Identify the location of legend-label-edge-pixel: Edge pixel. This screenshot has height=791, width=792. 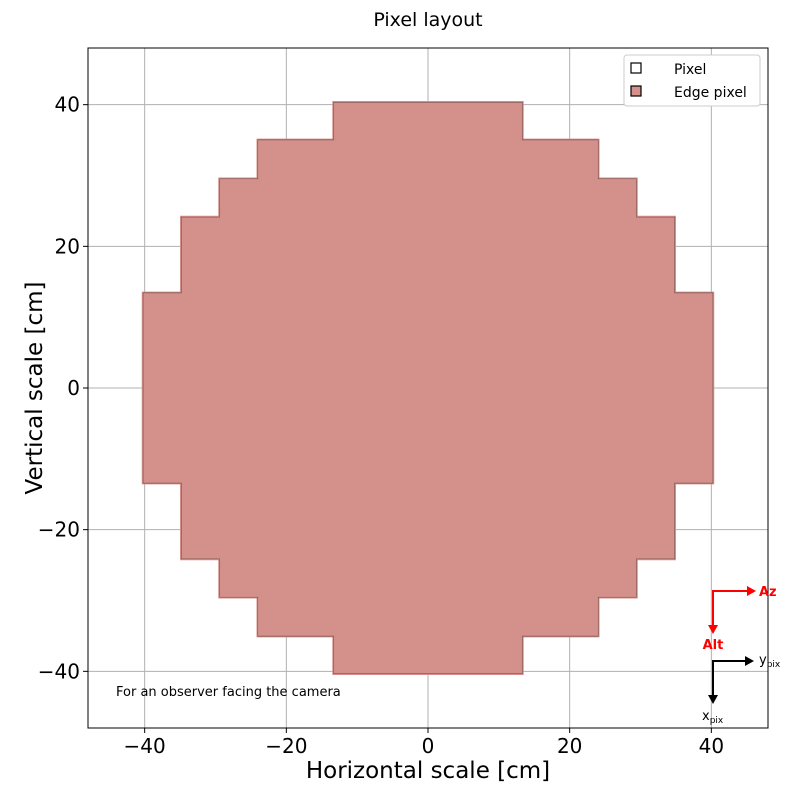
(710, 93).